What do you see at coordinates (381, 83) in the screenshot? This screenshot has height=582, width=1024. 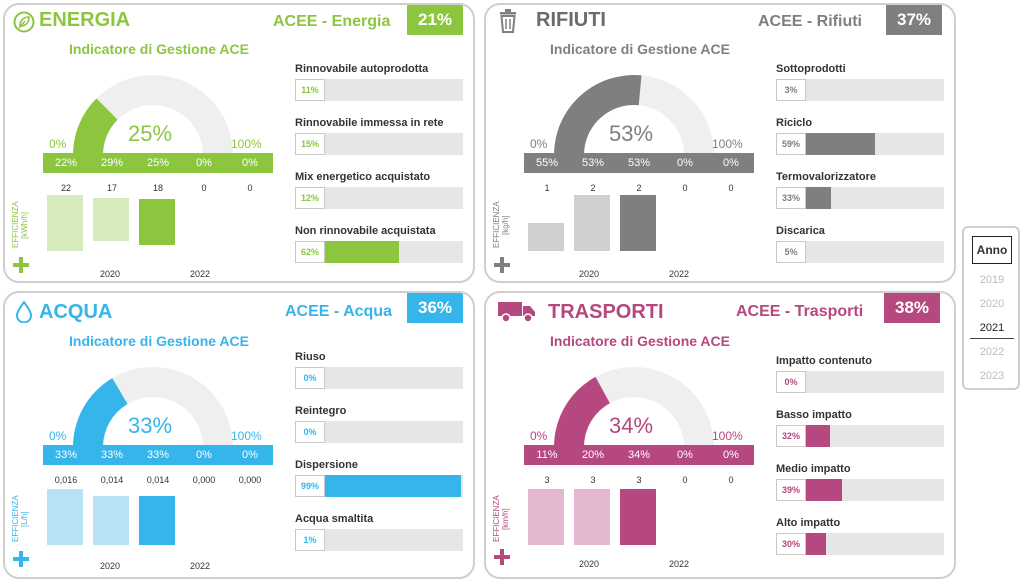 I see `metric-row: Rinnovabile autoprodotta 11%` at bounding box center [381, 83].